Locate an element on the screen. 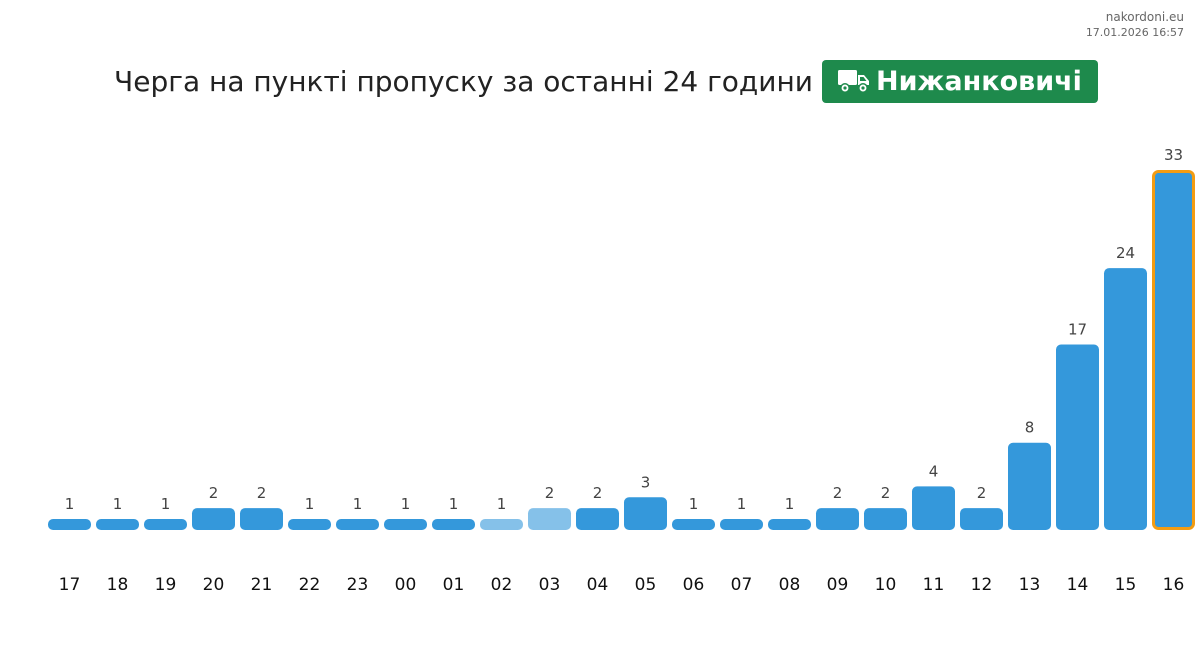 Image resolution: width=1200 pixels, height=651 pixels. value-label-20: 2 is located at coordinates (214, 493).